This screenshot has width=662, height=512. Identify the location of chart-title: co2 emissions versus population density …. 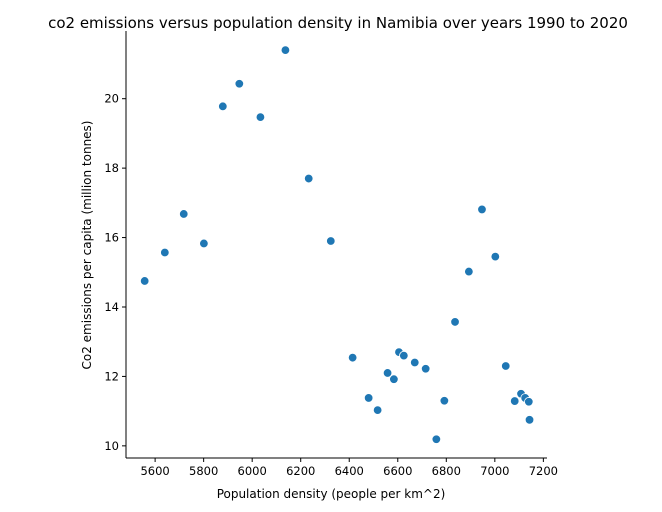
(338, 23).